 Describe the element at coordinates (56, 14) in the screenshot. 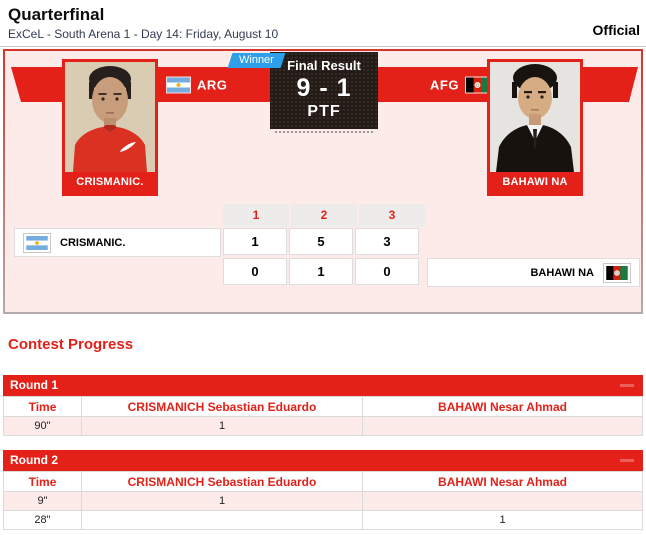

I see `page-title: Quarterfinal` at that location.